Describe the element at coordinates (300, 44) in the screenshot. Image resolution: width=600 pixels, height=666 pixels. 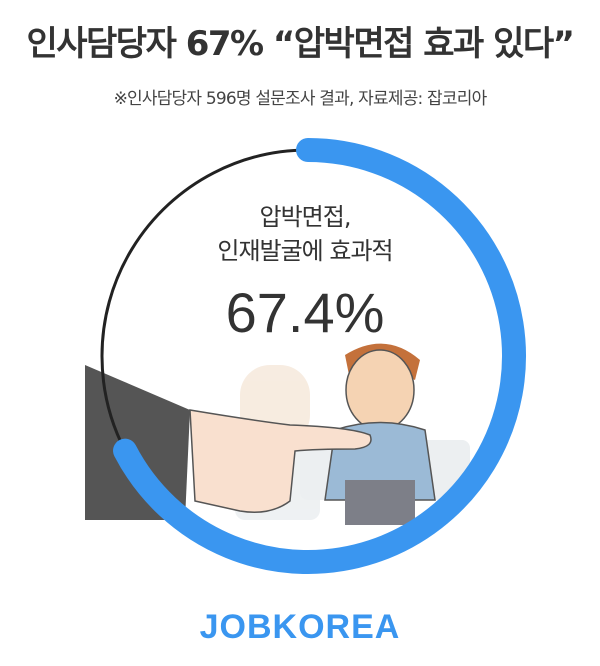
I see `page-title: 인사담당자 67% “압박면접 효과 있다”` at that location.